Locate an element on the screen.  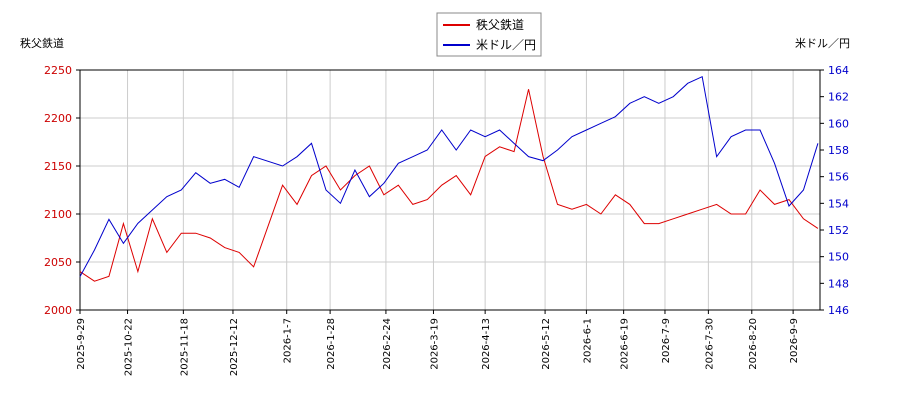
x-tick-label: 2026-4-13 is located at coordinates (486, 344).